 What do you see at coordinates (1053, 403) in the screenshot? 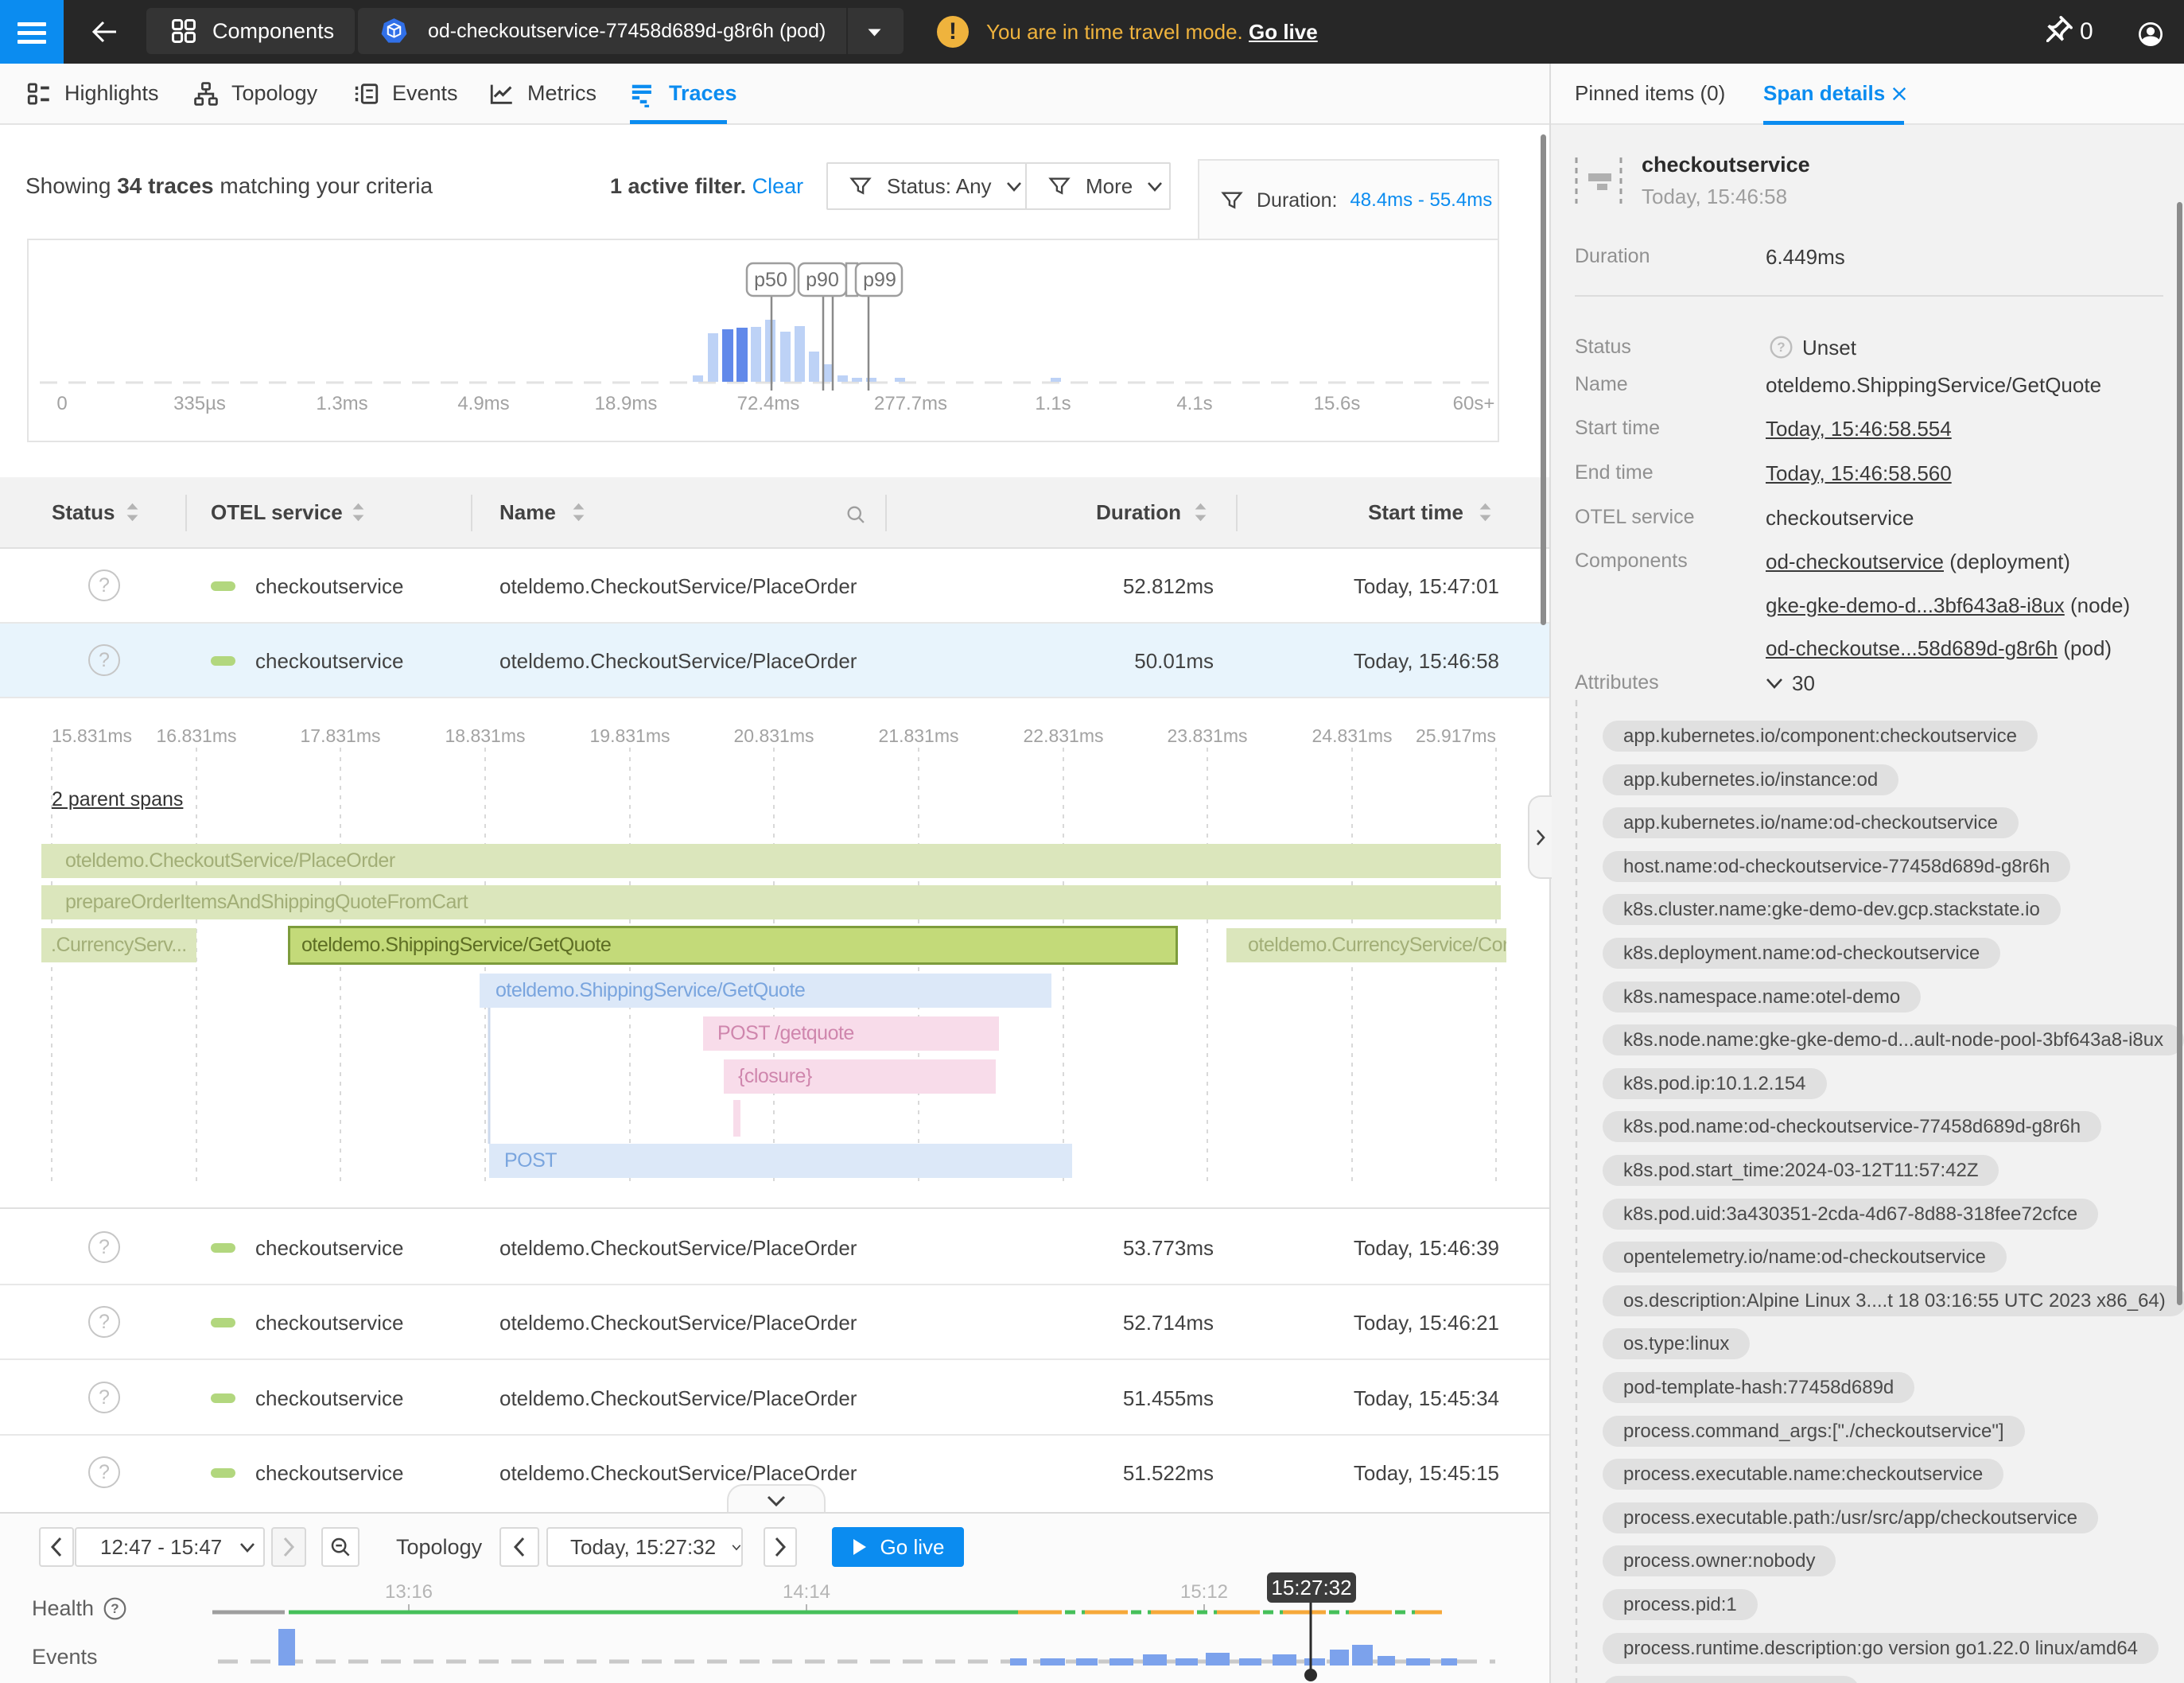
I see `svg-text: 1.1s` at bounding box center [1053, 403].